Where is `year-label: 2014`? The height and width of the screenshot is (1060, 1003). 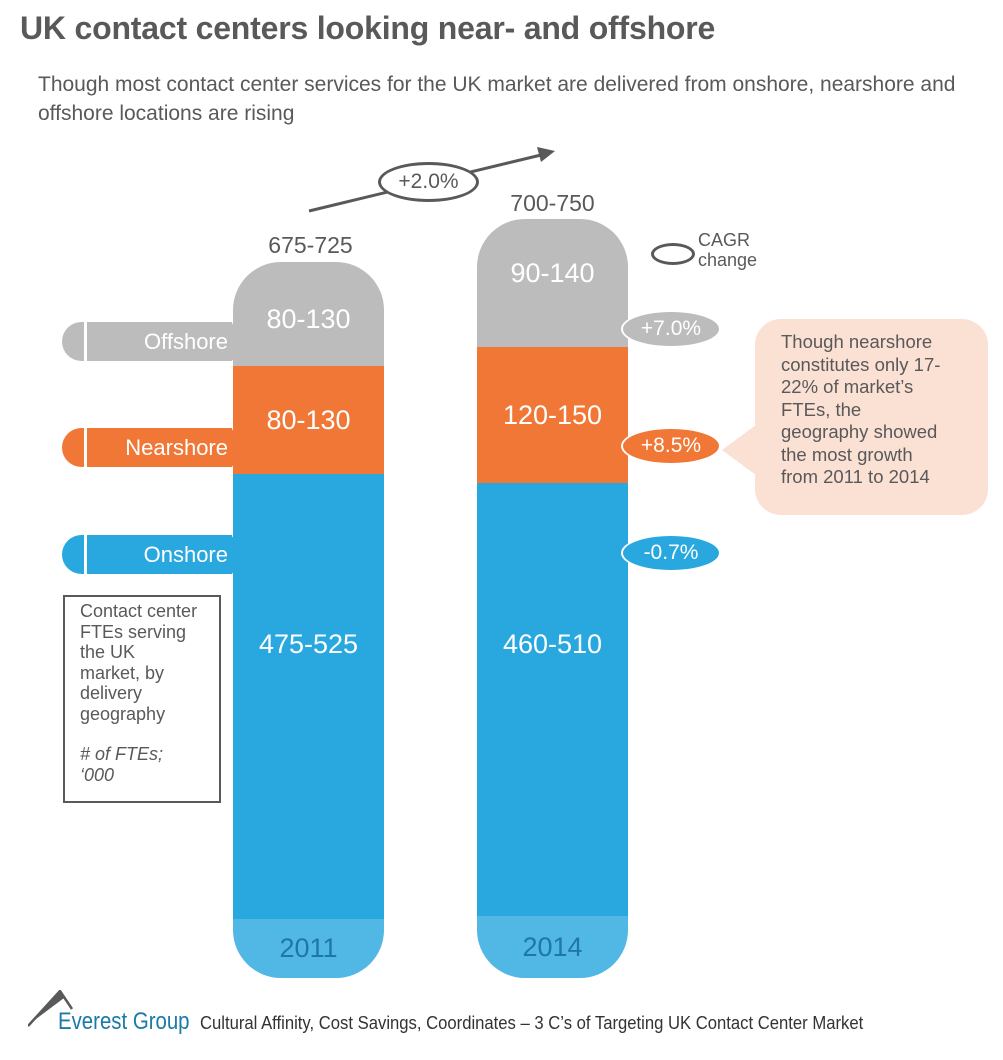
year-label: 2014 is located at coordinates (552, 946).